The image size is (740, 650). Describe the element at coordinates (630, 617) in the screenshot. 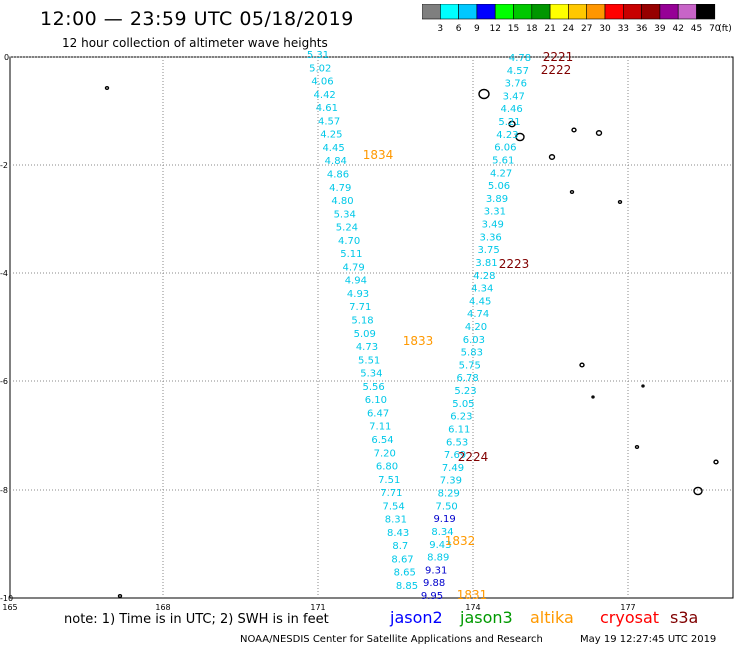

I see `satellite-label-cryosat: cryosat` at that location.